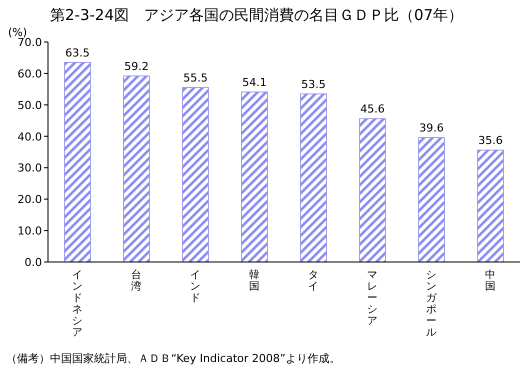  What do you see at coordinates (30, 137) in the screenshot?
I see `y-tick-label: 40.0` at bounding box center [30, 137].